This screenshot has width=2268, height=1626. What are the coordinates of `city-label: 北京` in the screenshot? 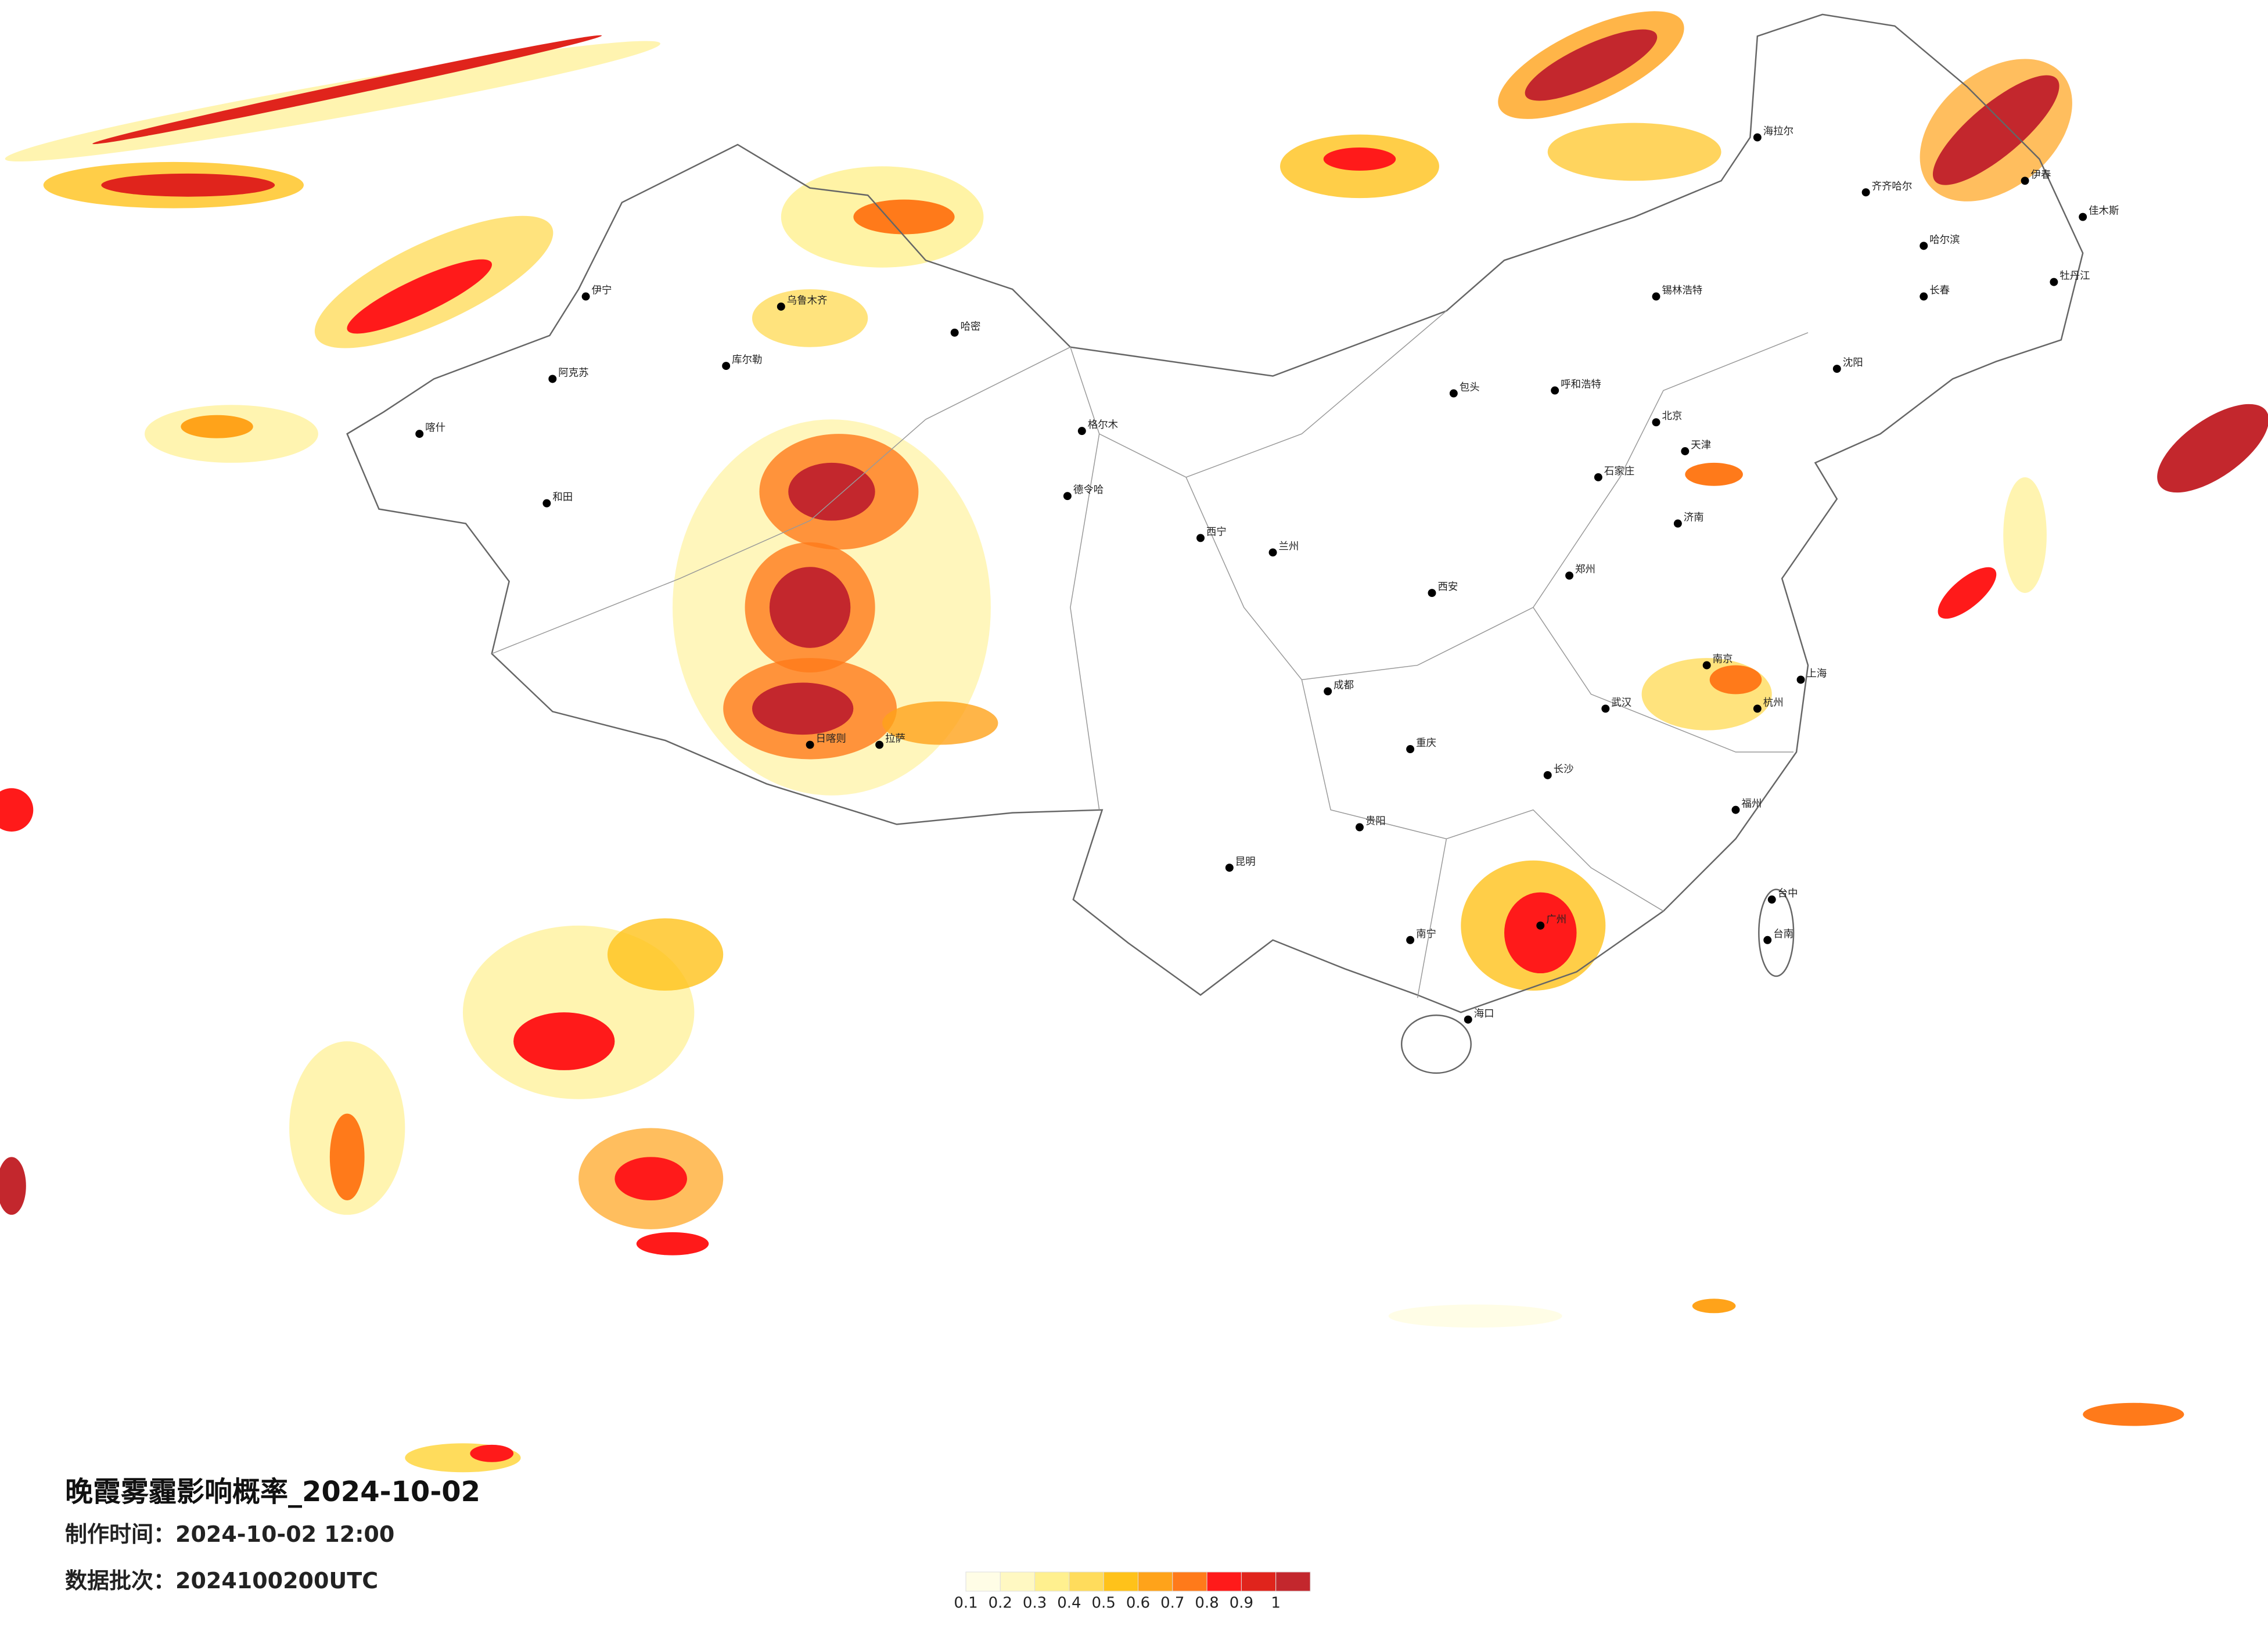 It's located at (1672, 416).